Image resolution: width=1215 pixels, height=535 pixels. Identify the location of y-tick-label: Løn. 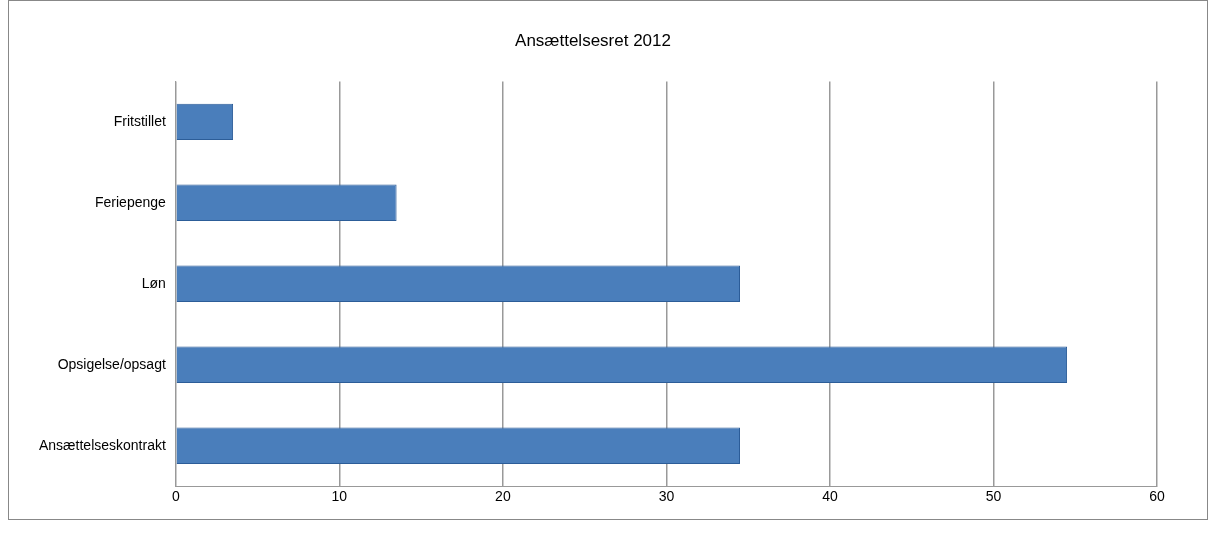
(153, 282).